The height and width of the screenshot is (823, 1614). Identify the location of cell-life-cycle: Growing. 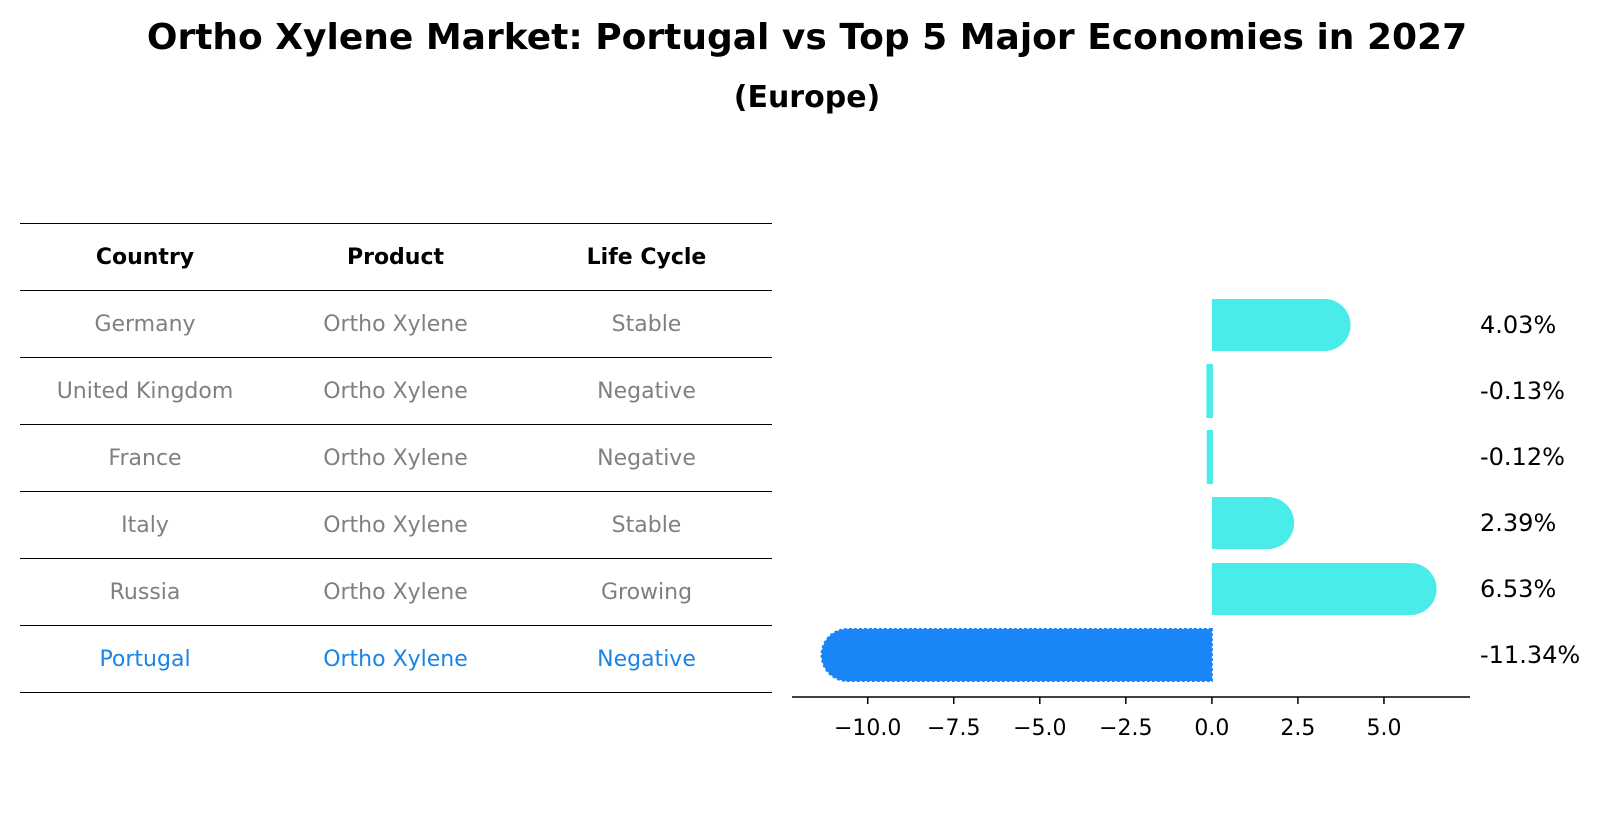
(646, 592).